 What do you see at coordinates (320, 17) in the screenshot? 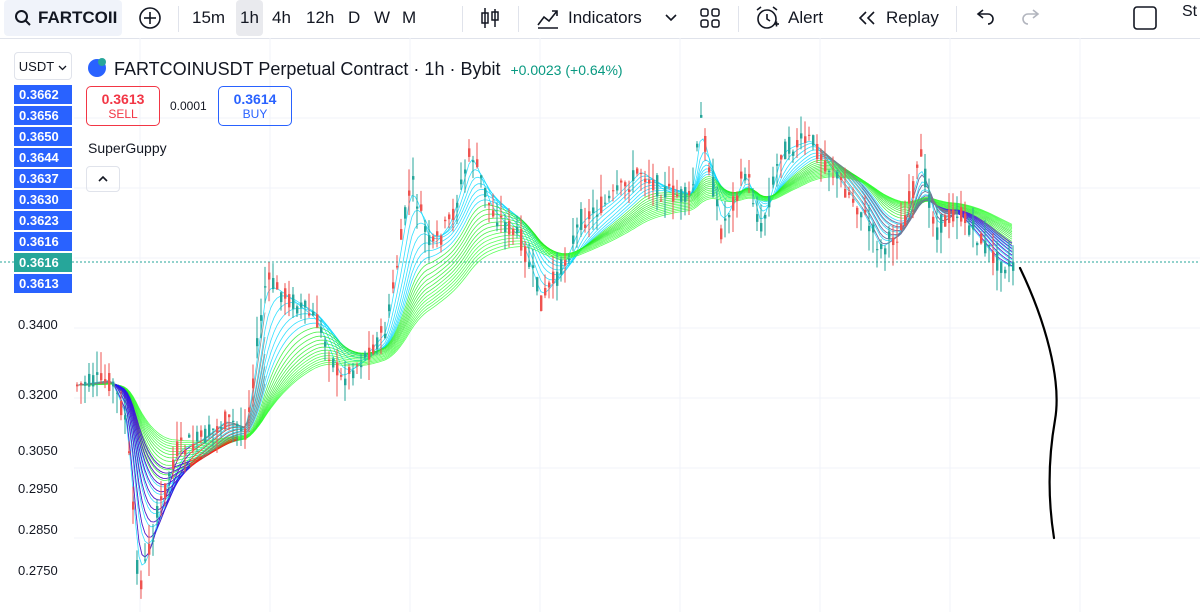
I see `interval-12h: 12h` at bounding box center [320, 17].